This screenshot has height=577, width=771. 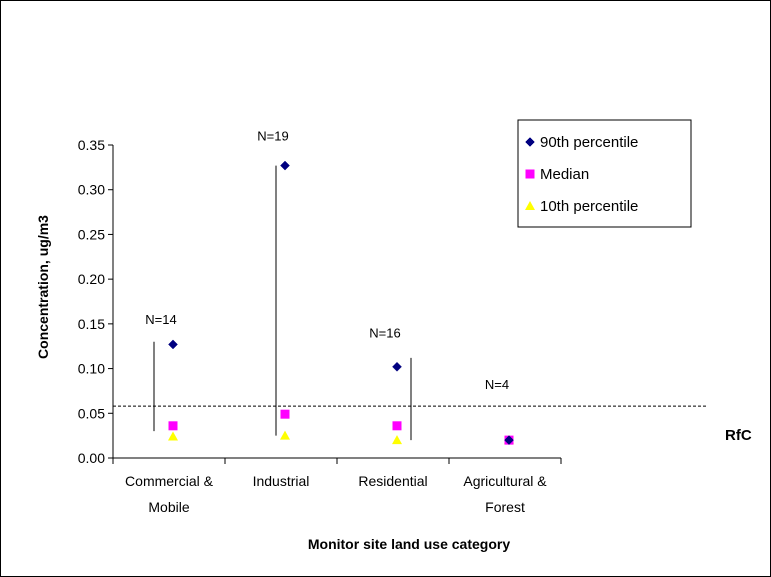 What do you see at coordinates (505, 481) in the screenshot?
I see `x-category-label: Agricultural &` at bounding box center [505, 481].